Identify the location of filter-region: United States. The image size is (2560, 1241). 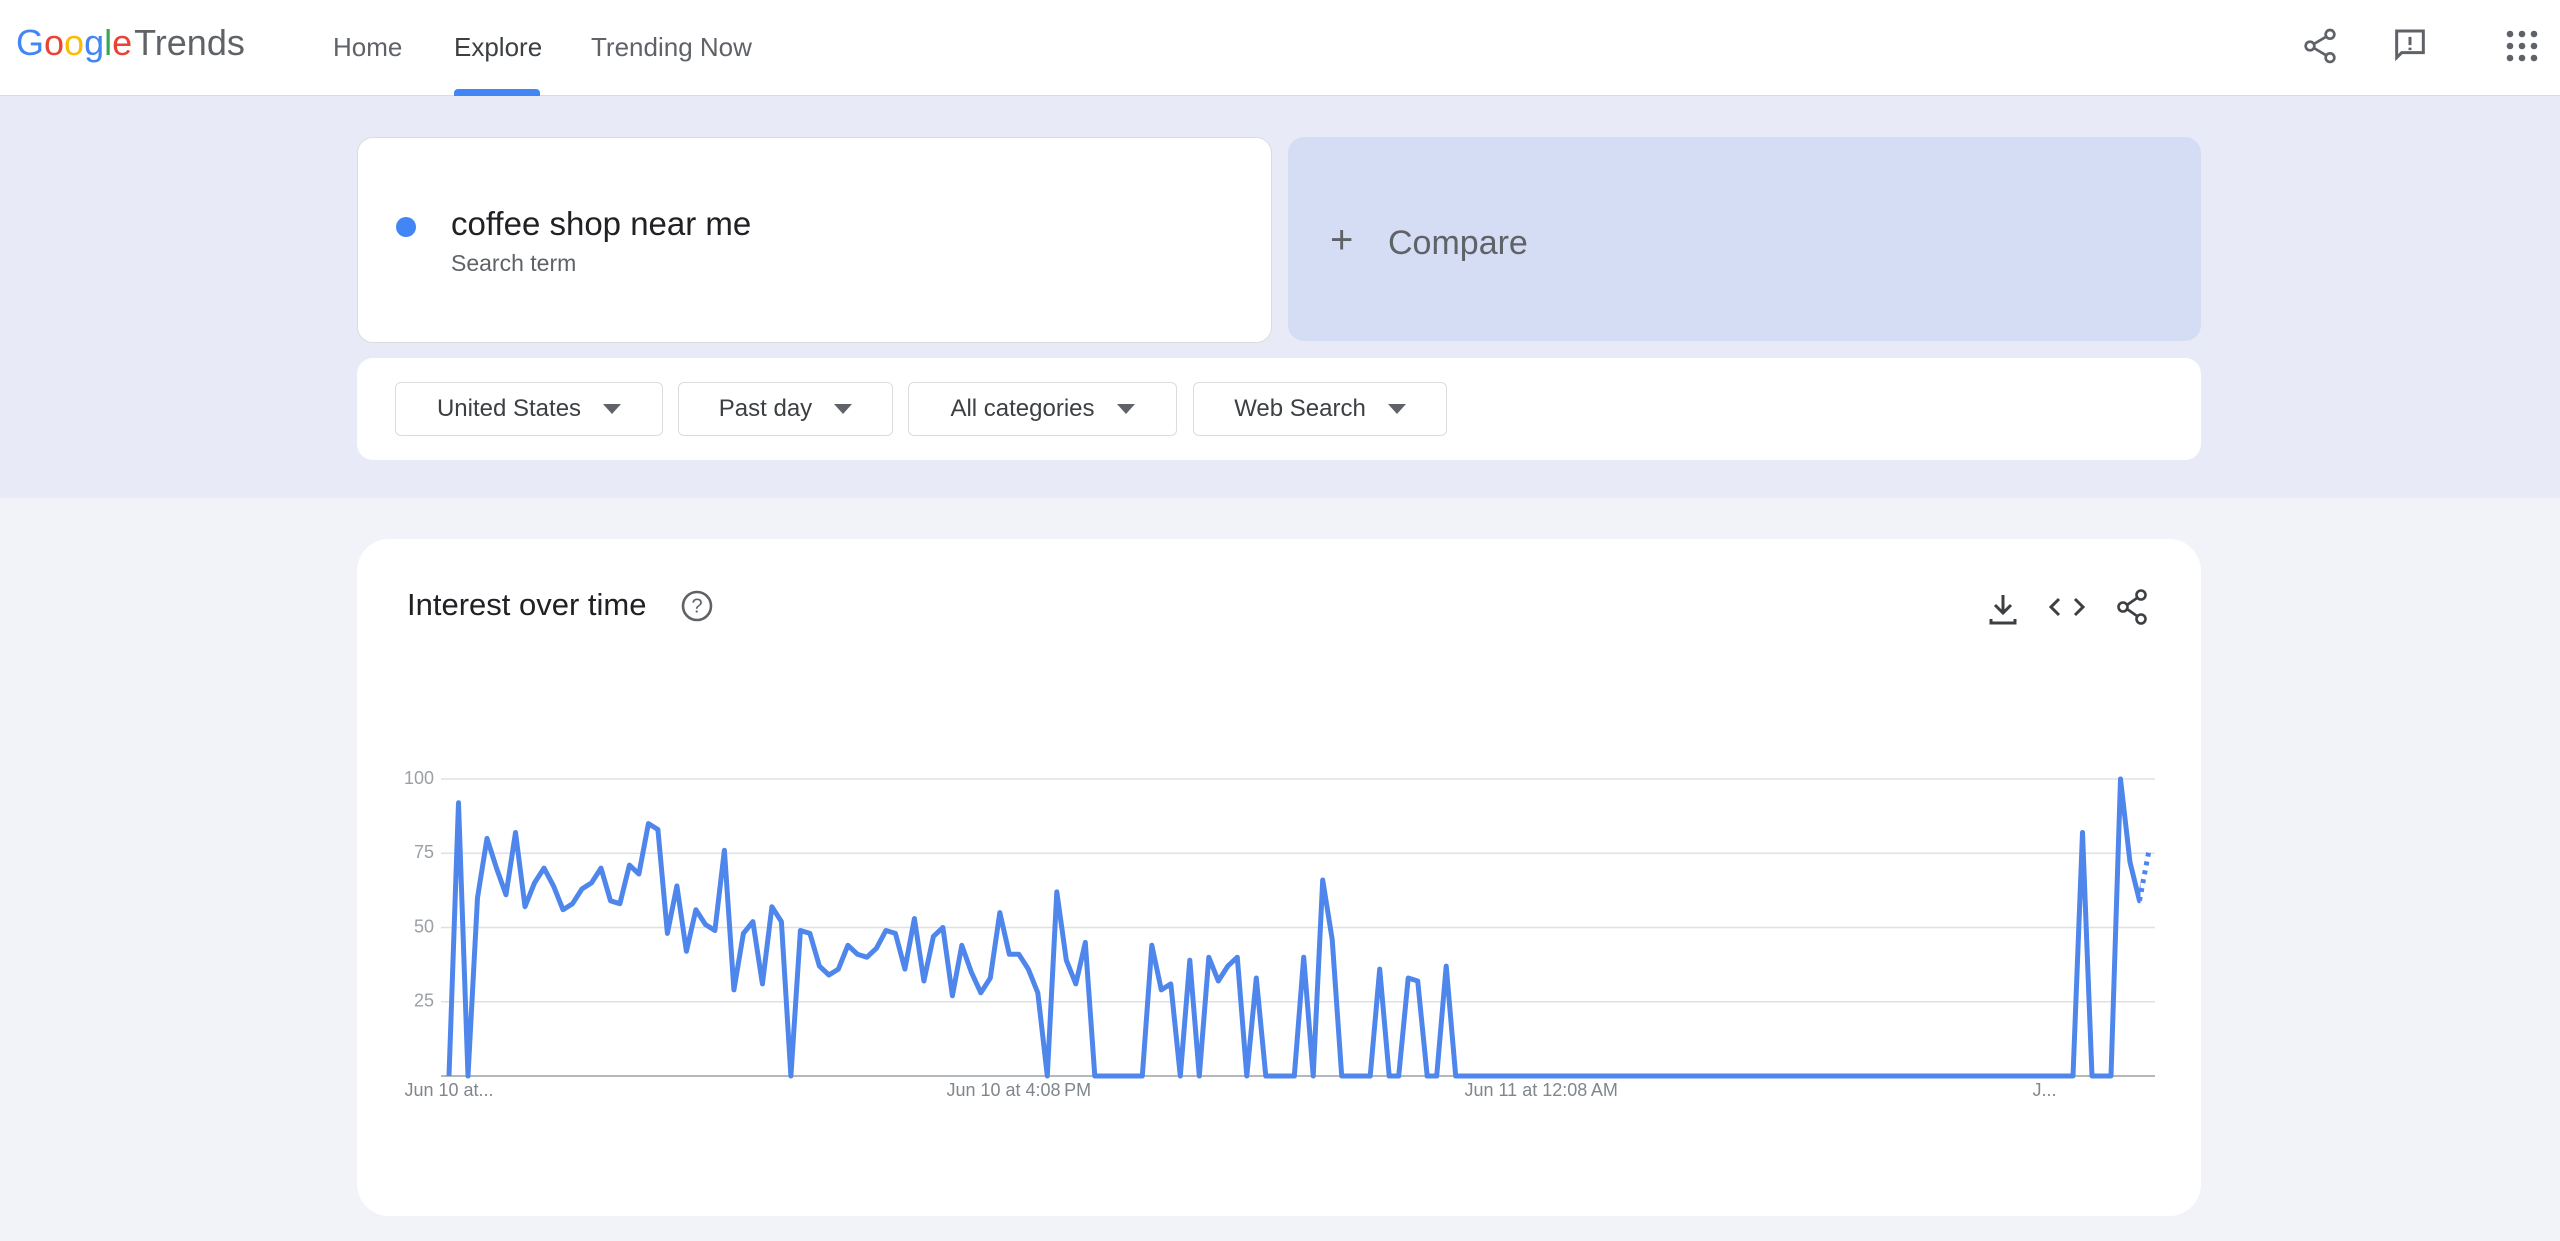
(529, 409).